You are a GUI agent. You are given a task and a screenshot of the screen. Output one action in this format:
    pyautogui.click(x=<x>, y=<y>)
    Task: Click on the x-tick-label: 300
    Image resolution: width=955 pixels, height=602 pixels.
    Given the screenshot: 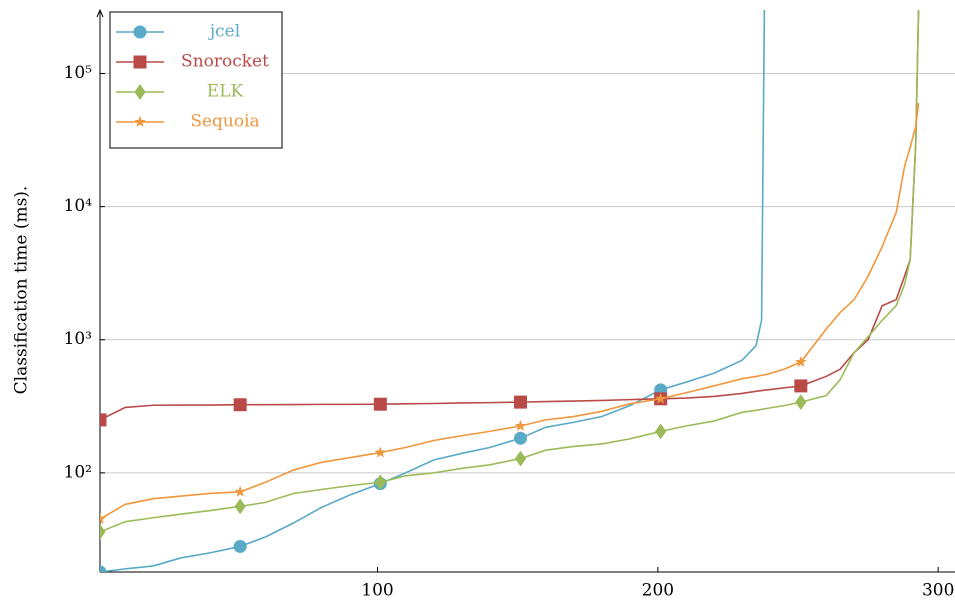 What is the action you would take?
    pyautogui.click(x=938, y=591)
    